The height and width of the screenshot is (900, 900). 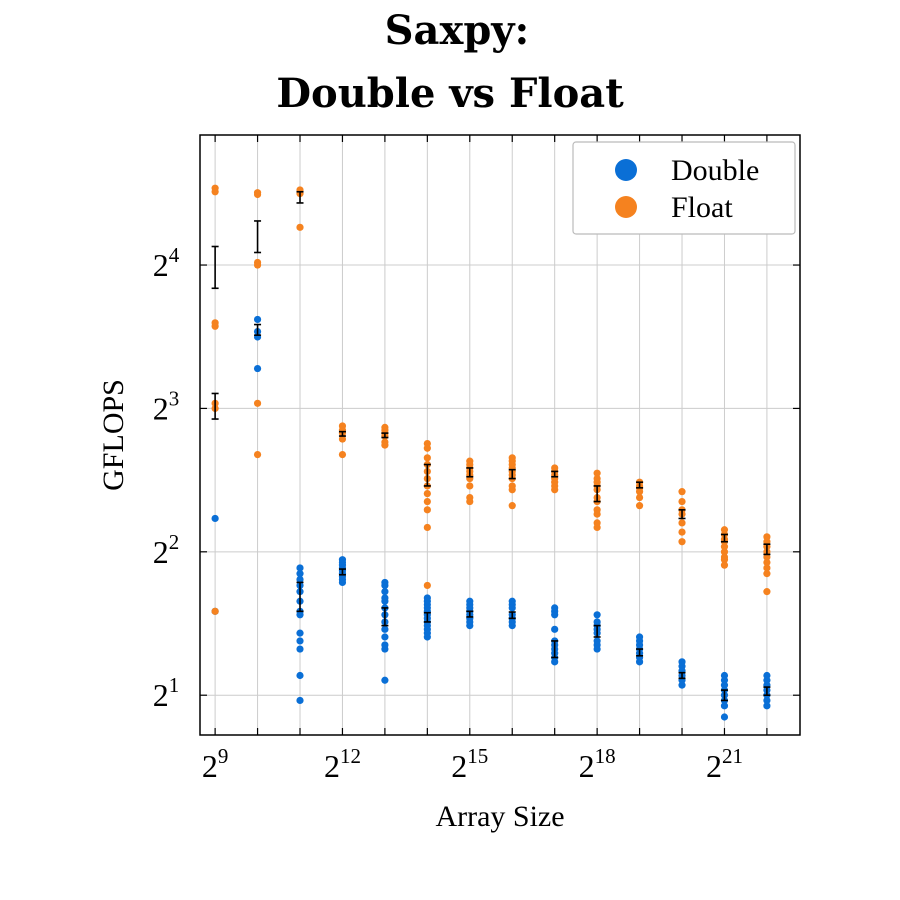 What do you see at coordinates (684, 188) in the screenshot?
I see `legend: Double Float` at bounding box center [684, 188].